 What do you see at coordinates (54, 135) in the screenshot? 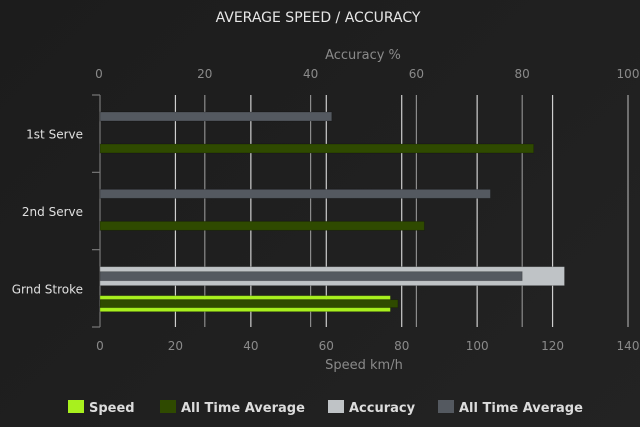
I see `category-label: 1st Serve` at bounding box center [54, 135].